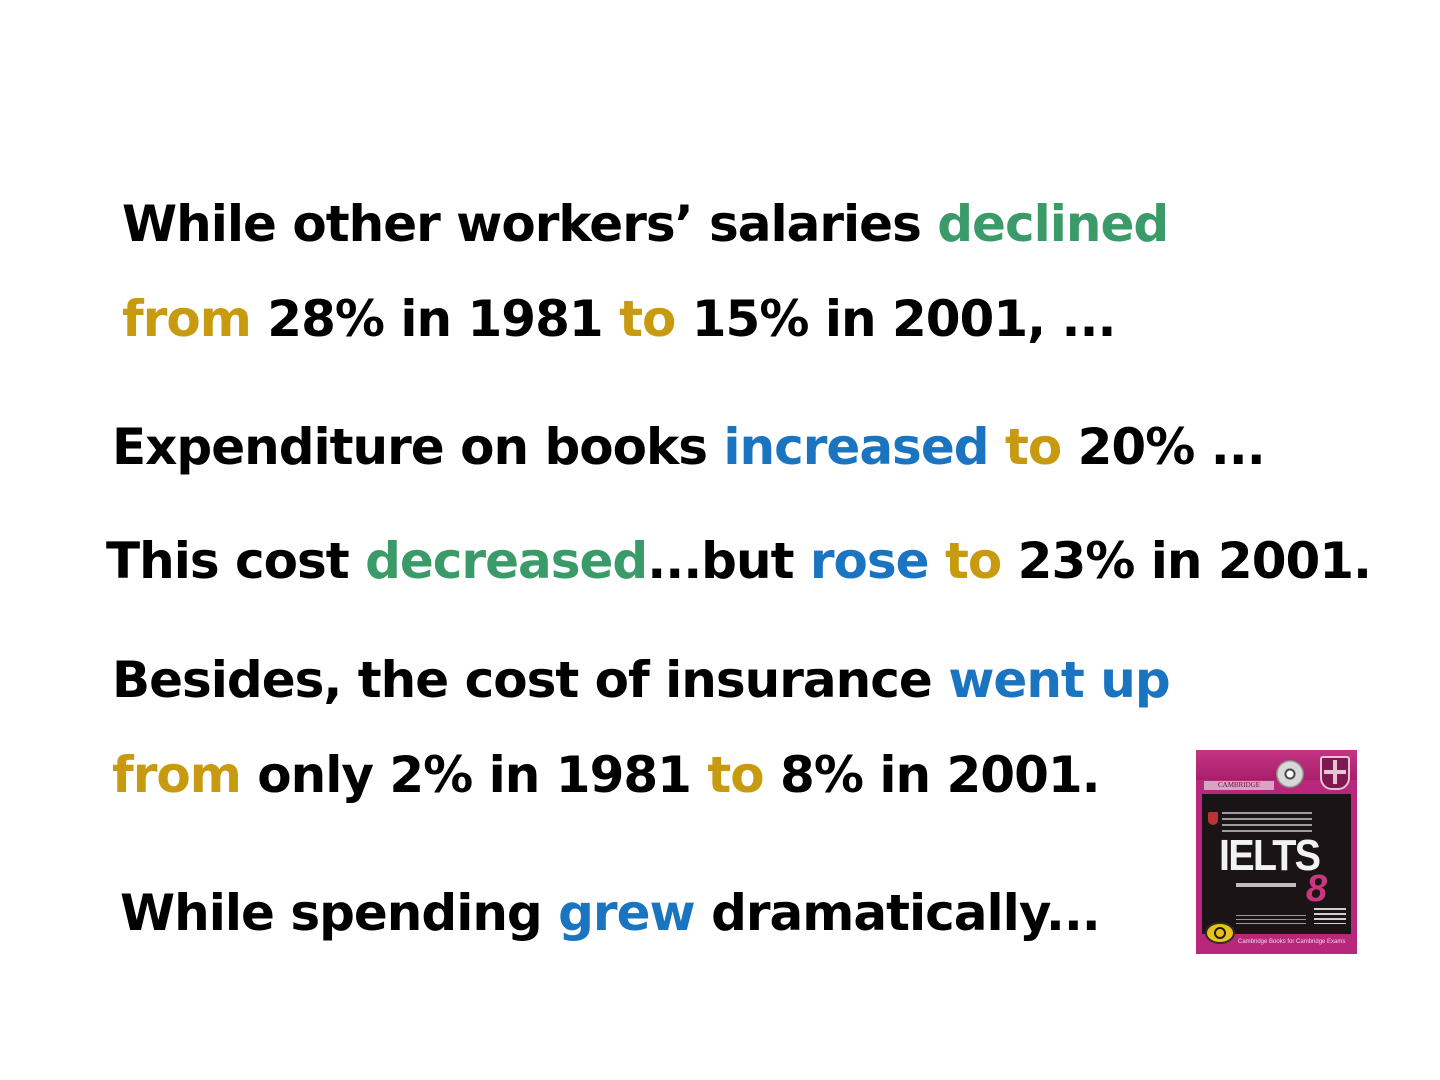  Describe the element at coordinates (530, 224) in the screenshot. I see `text-segment: While other workers’ salaries` at that location.